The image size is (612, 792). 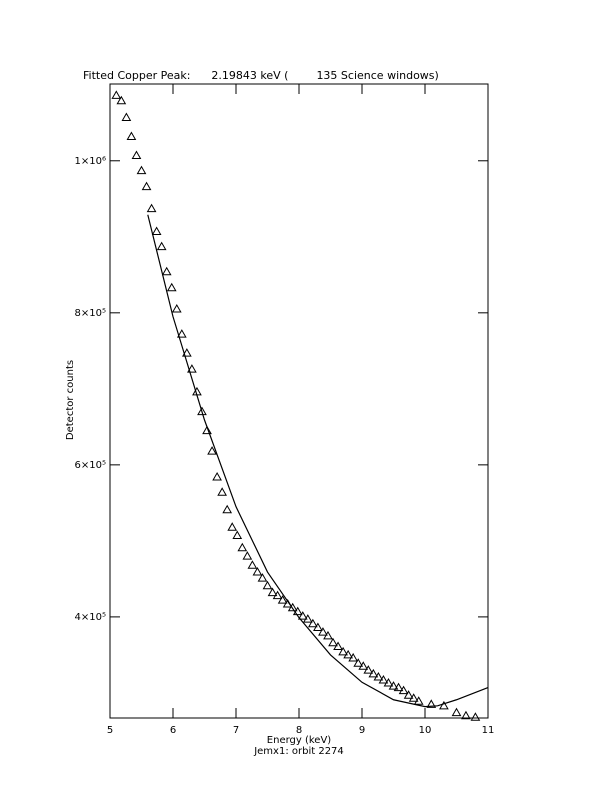 What do you see at coordinates (425, 730) in the screenshot?
I see `x-tick-label: 10` at bounding box center [425, 730].